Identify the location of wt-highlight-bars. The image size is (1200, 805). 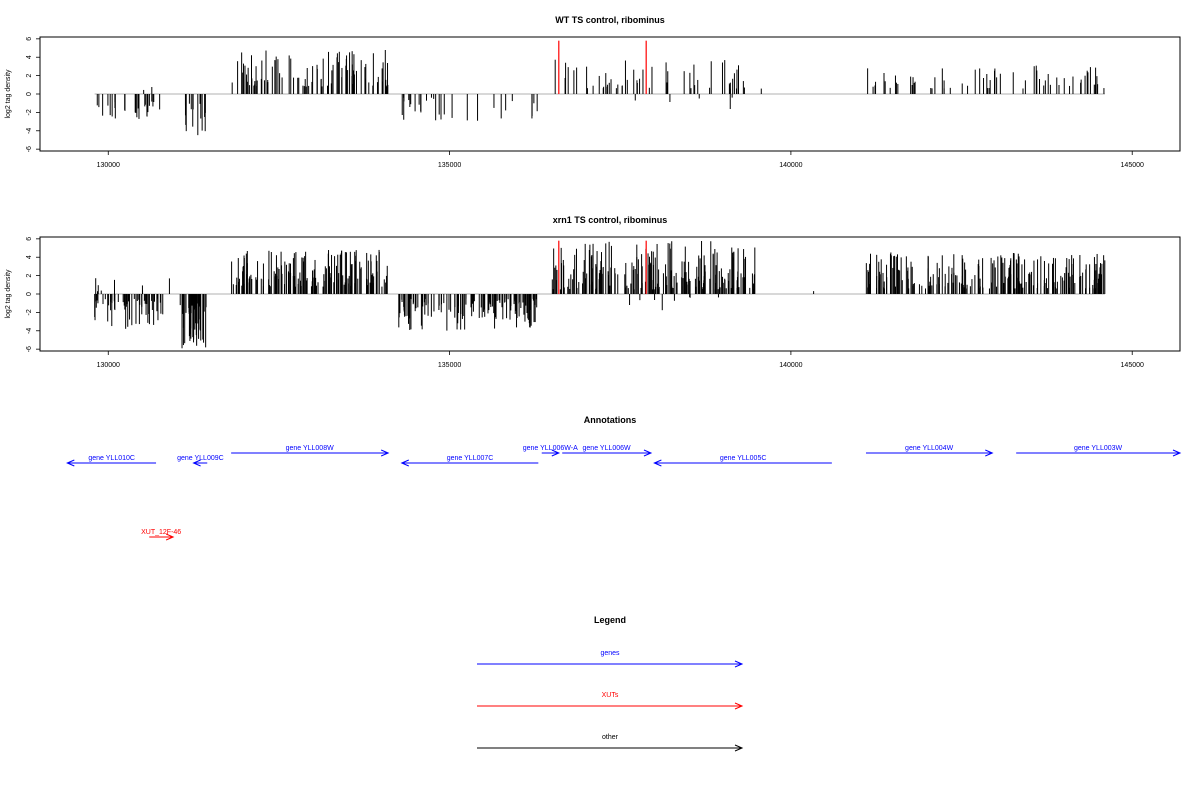
(602, 67).